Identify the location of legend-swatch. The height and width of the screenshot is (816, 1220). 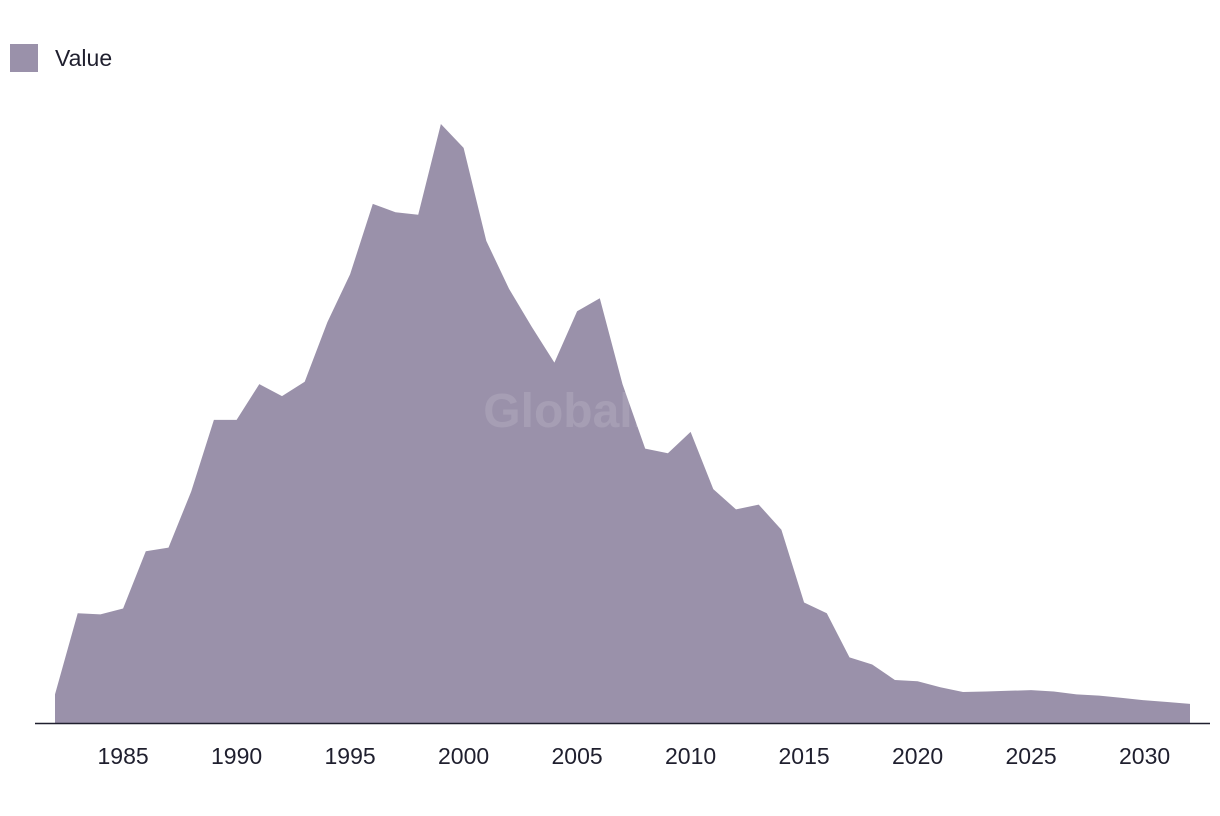
(24, 58).